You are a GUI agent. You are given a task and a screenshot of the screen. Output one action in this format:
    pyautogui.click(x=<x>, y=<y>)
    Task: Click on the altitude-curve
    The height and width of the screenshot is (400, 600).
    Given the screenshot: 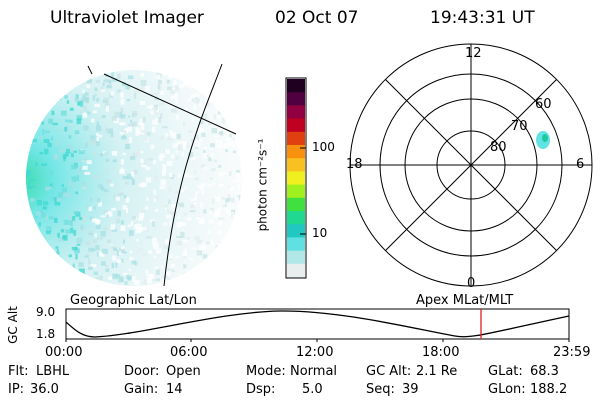 What is the action you would take?
    pyautogui.click(x=317, y=324)
    